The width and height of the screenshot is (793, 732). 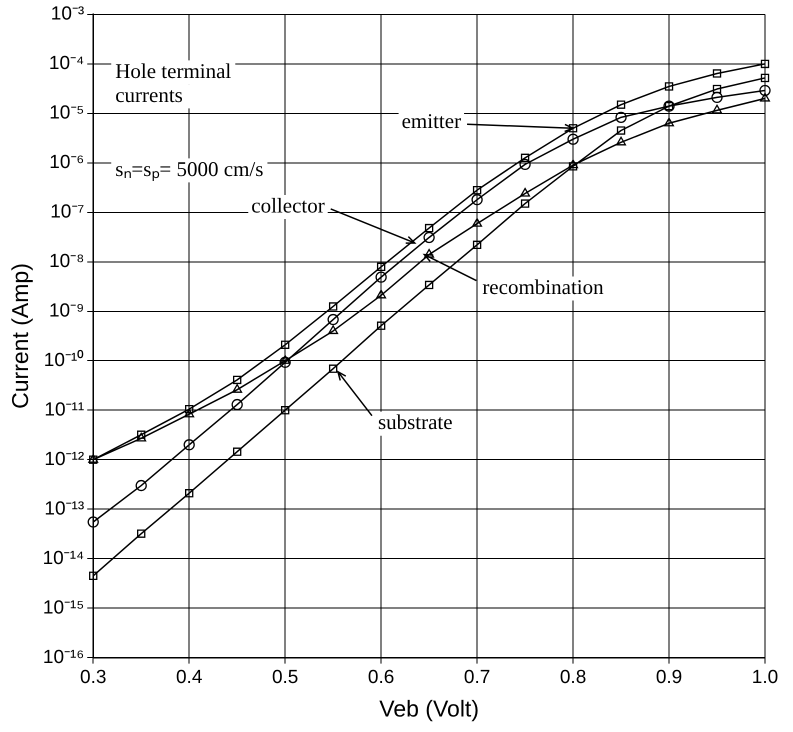 What do you see at coordinates (415, 422) in the screenshot?
I see `annotation: substrate` at bounding box center [415, 422].